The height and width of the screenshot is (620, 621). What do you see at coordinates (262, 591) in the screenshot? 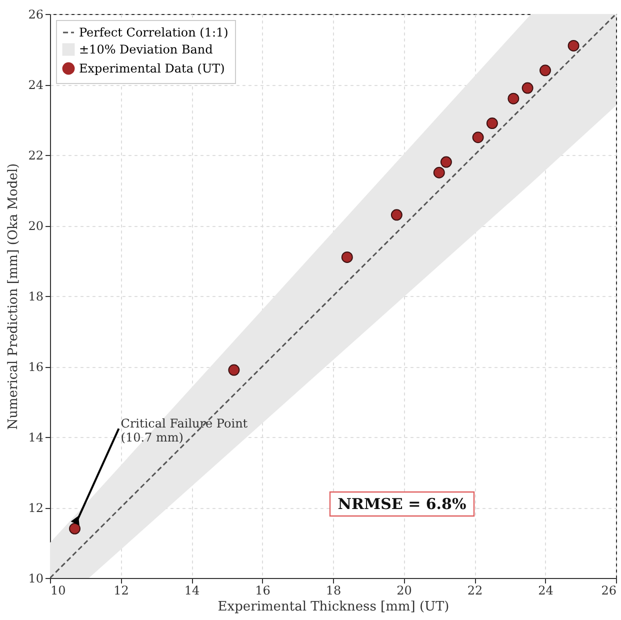
I see `x-tick-label: 16` at bounding box center [262, 591].